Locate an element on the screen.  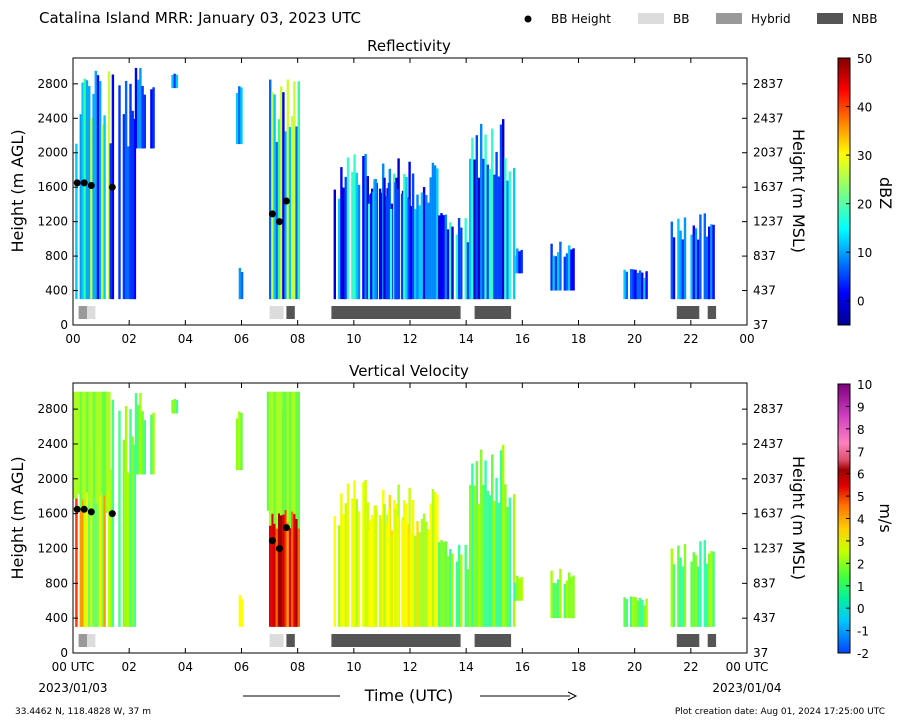
colorbar-tick-label: -2 is located at coordinates (863, 654).